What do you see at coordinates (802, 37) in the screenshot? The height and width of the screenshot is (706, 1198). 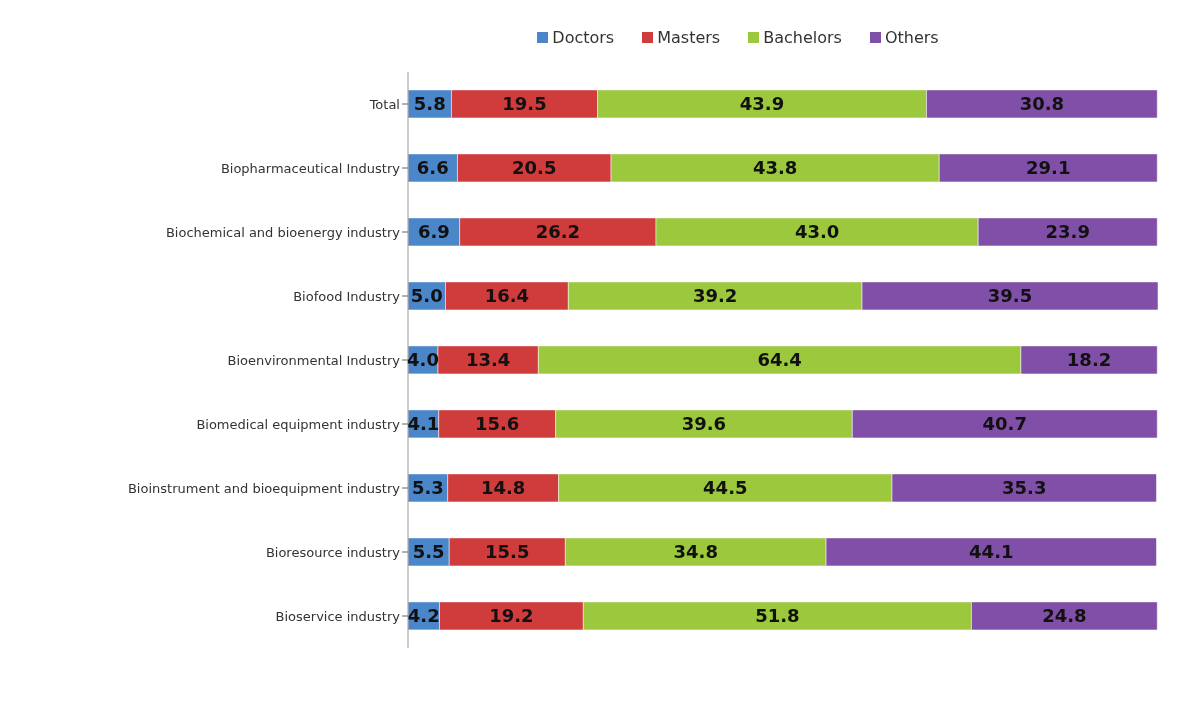 I see `legend-label: Bachelors` at bounding box center [802, 37].